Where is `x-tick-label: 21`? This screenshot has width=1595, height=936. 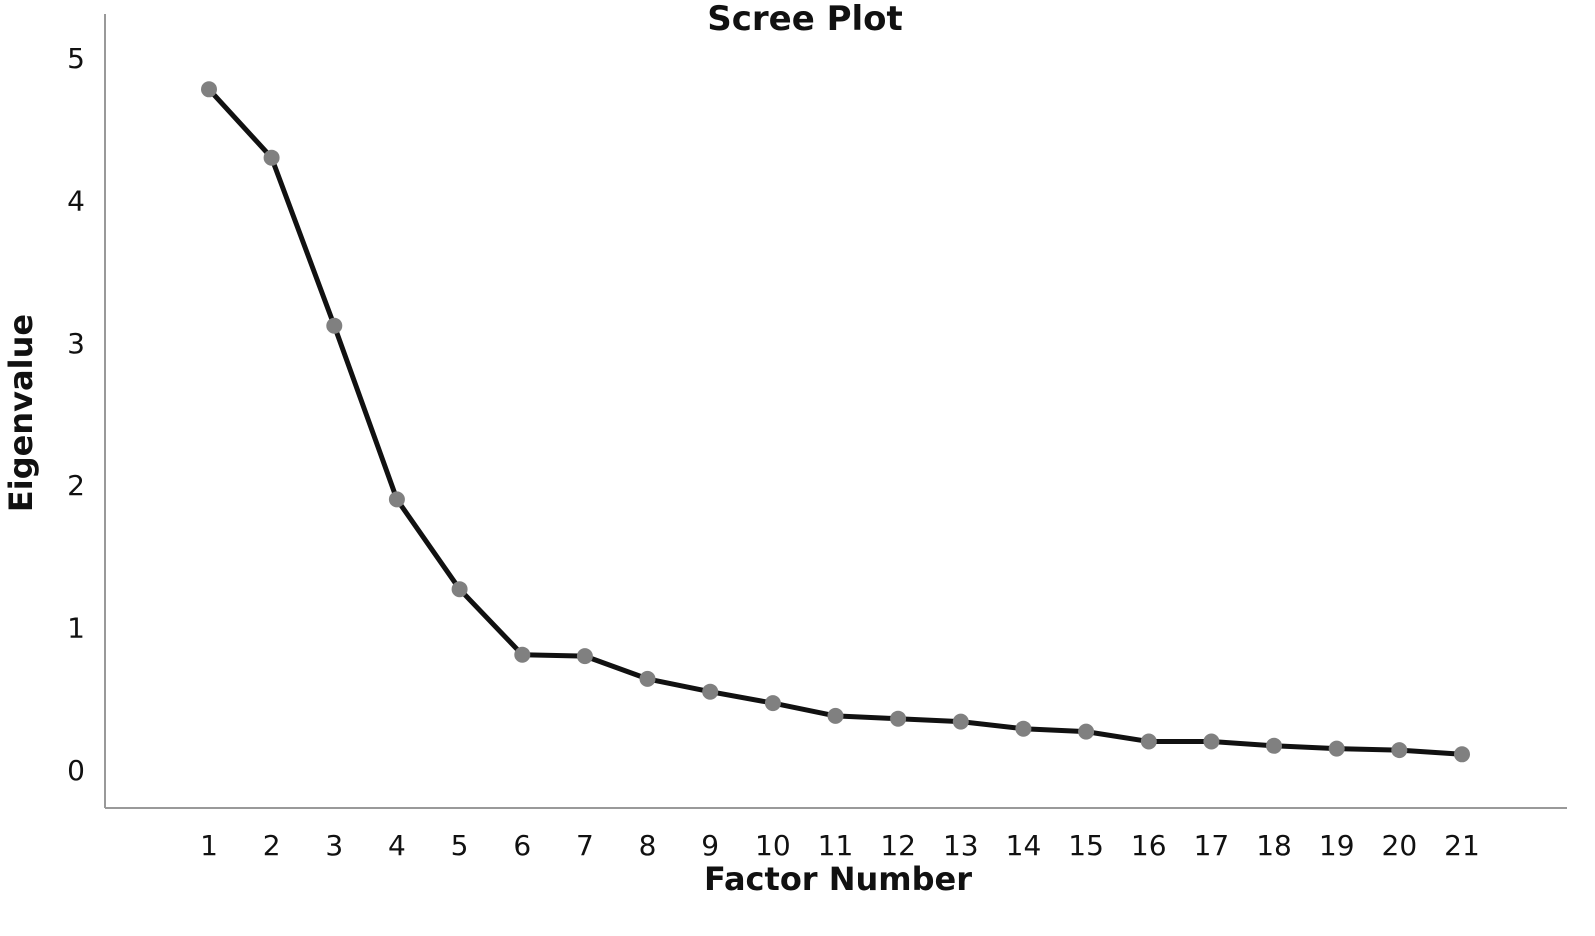 x-tick-label: 21 is located at coordinates (1462, 845).